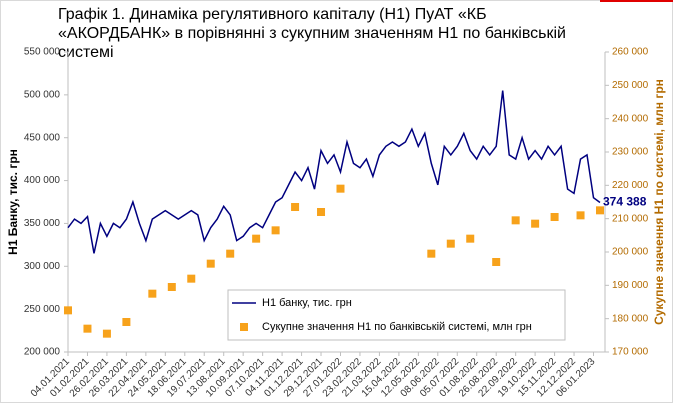  I want to click on y-tick-label: 350 000, so click(42, 223).